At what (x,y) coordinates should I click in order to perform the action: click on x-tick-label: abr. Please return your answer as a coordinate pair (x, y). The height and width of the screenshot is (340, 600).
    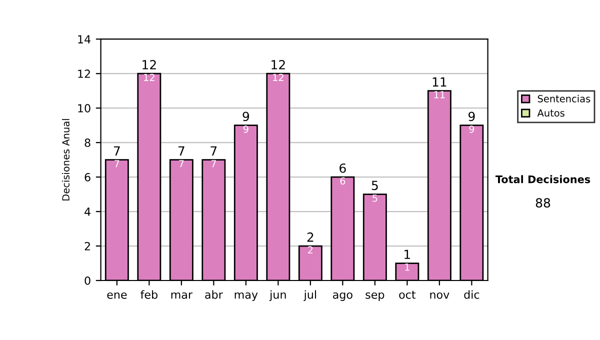
    Looking at the image, I should click on (214, 294).